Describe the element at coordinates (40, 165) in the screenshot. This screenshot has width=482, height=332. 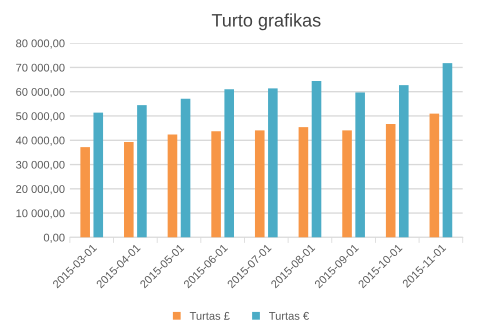
I see `y-tick-label: 30 000,00` at that location.